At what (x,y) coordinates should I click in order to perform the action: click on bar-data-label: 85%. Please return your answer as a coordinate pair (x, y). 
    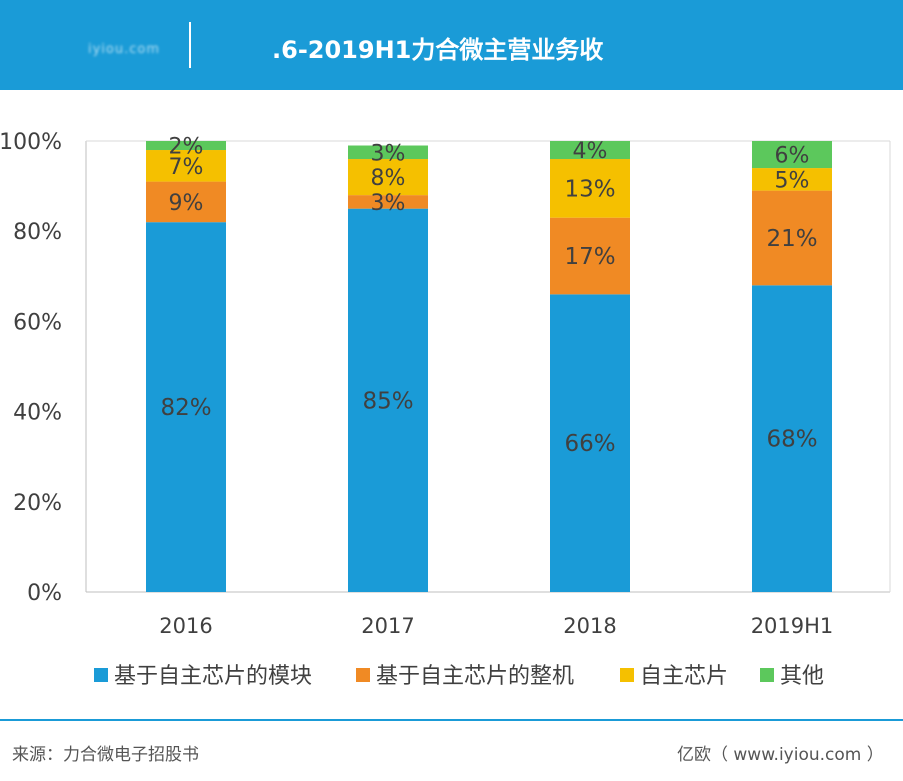
    Looking at the image, I should click on (387, 401).